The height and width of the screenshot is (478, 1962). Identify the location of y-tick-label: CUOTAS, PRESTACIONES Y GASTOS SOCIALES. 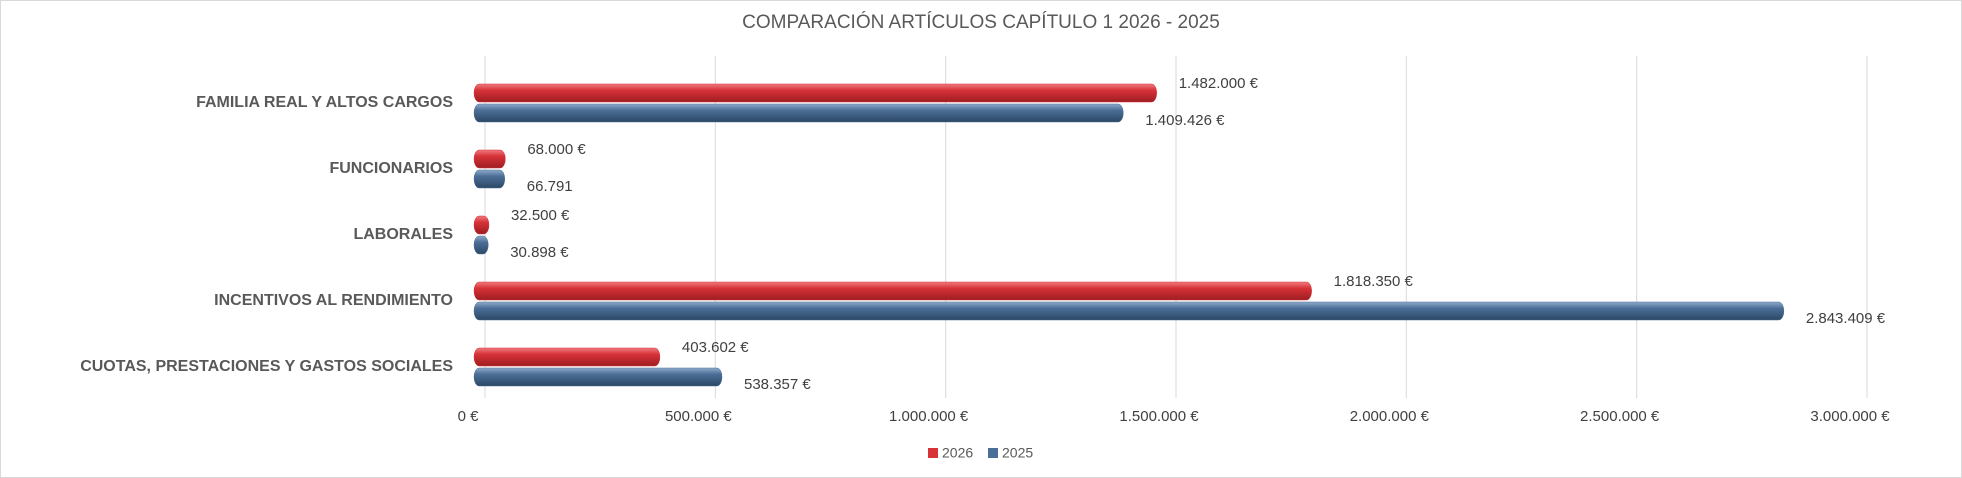
(266, 366).